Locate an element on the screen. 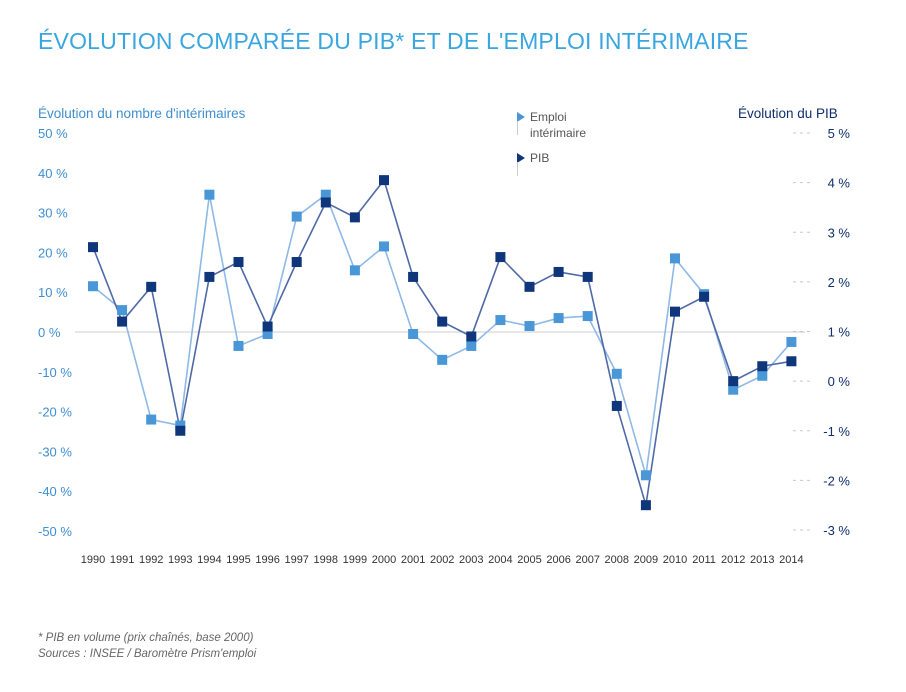 This screenshot has width=906, height=692. y-tick-right: 1 % is located at coordinates (839, 332).